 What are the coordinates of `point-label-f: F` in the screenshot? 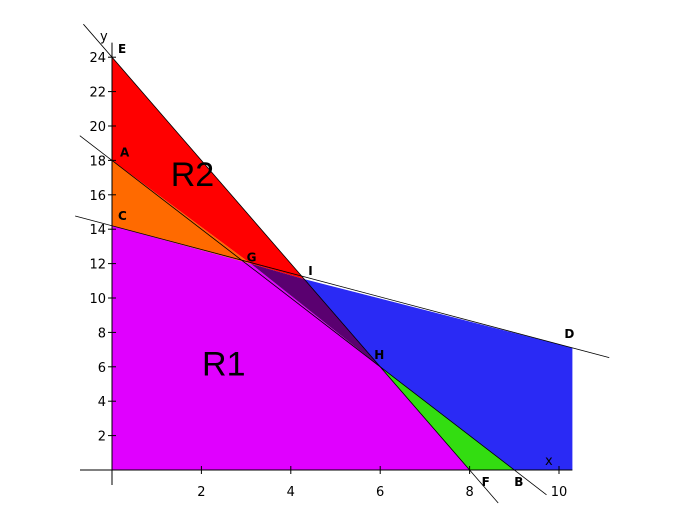 It's located at (486, 482).